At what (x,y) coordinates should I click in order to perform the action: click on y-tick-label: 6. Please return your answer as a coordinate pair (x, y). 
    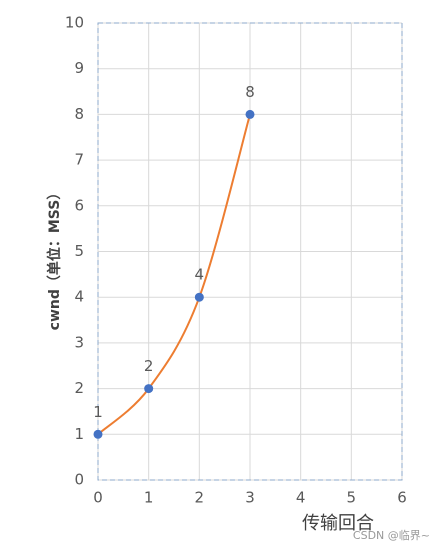
    Looking at the image, I should click on (79, 205).